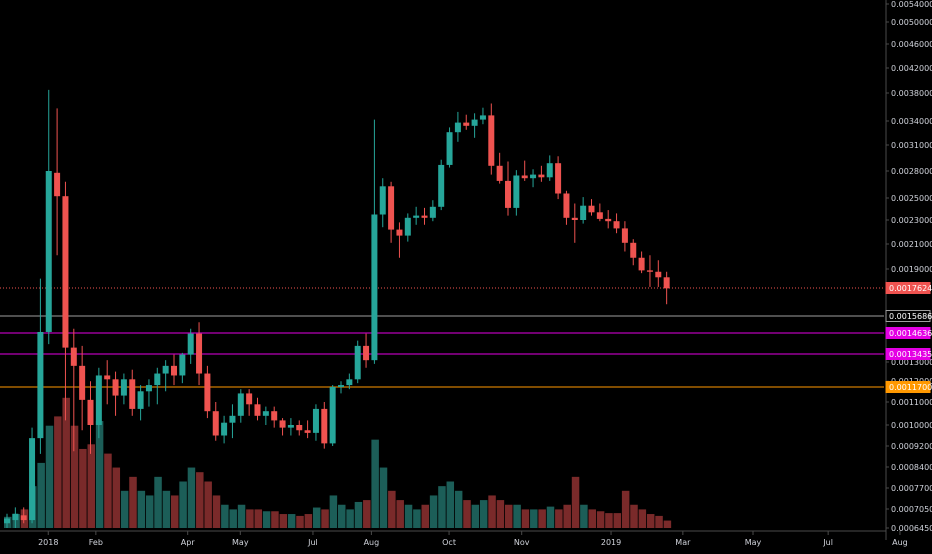 The image size is (932, 554). I want to click on price-tag-label: 0.00146369, so click(910, 333).